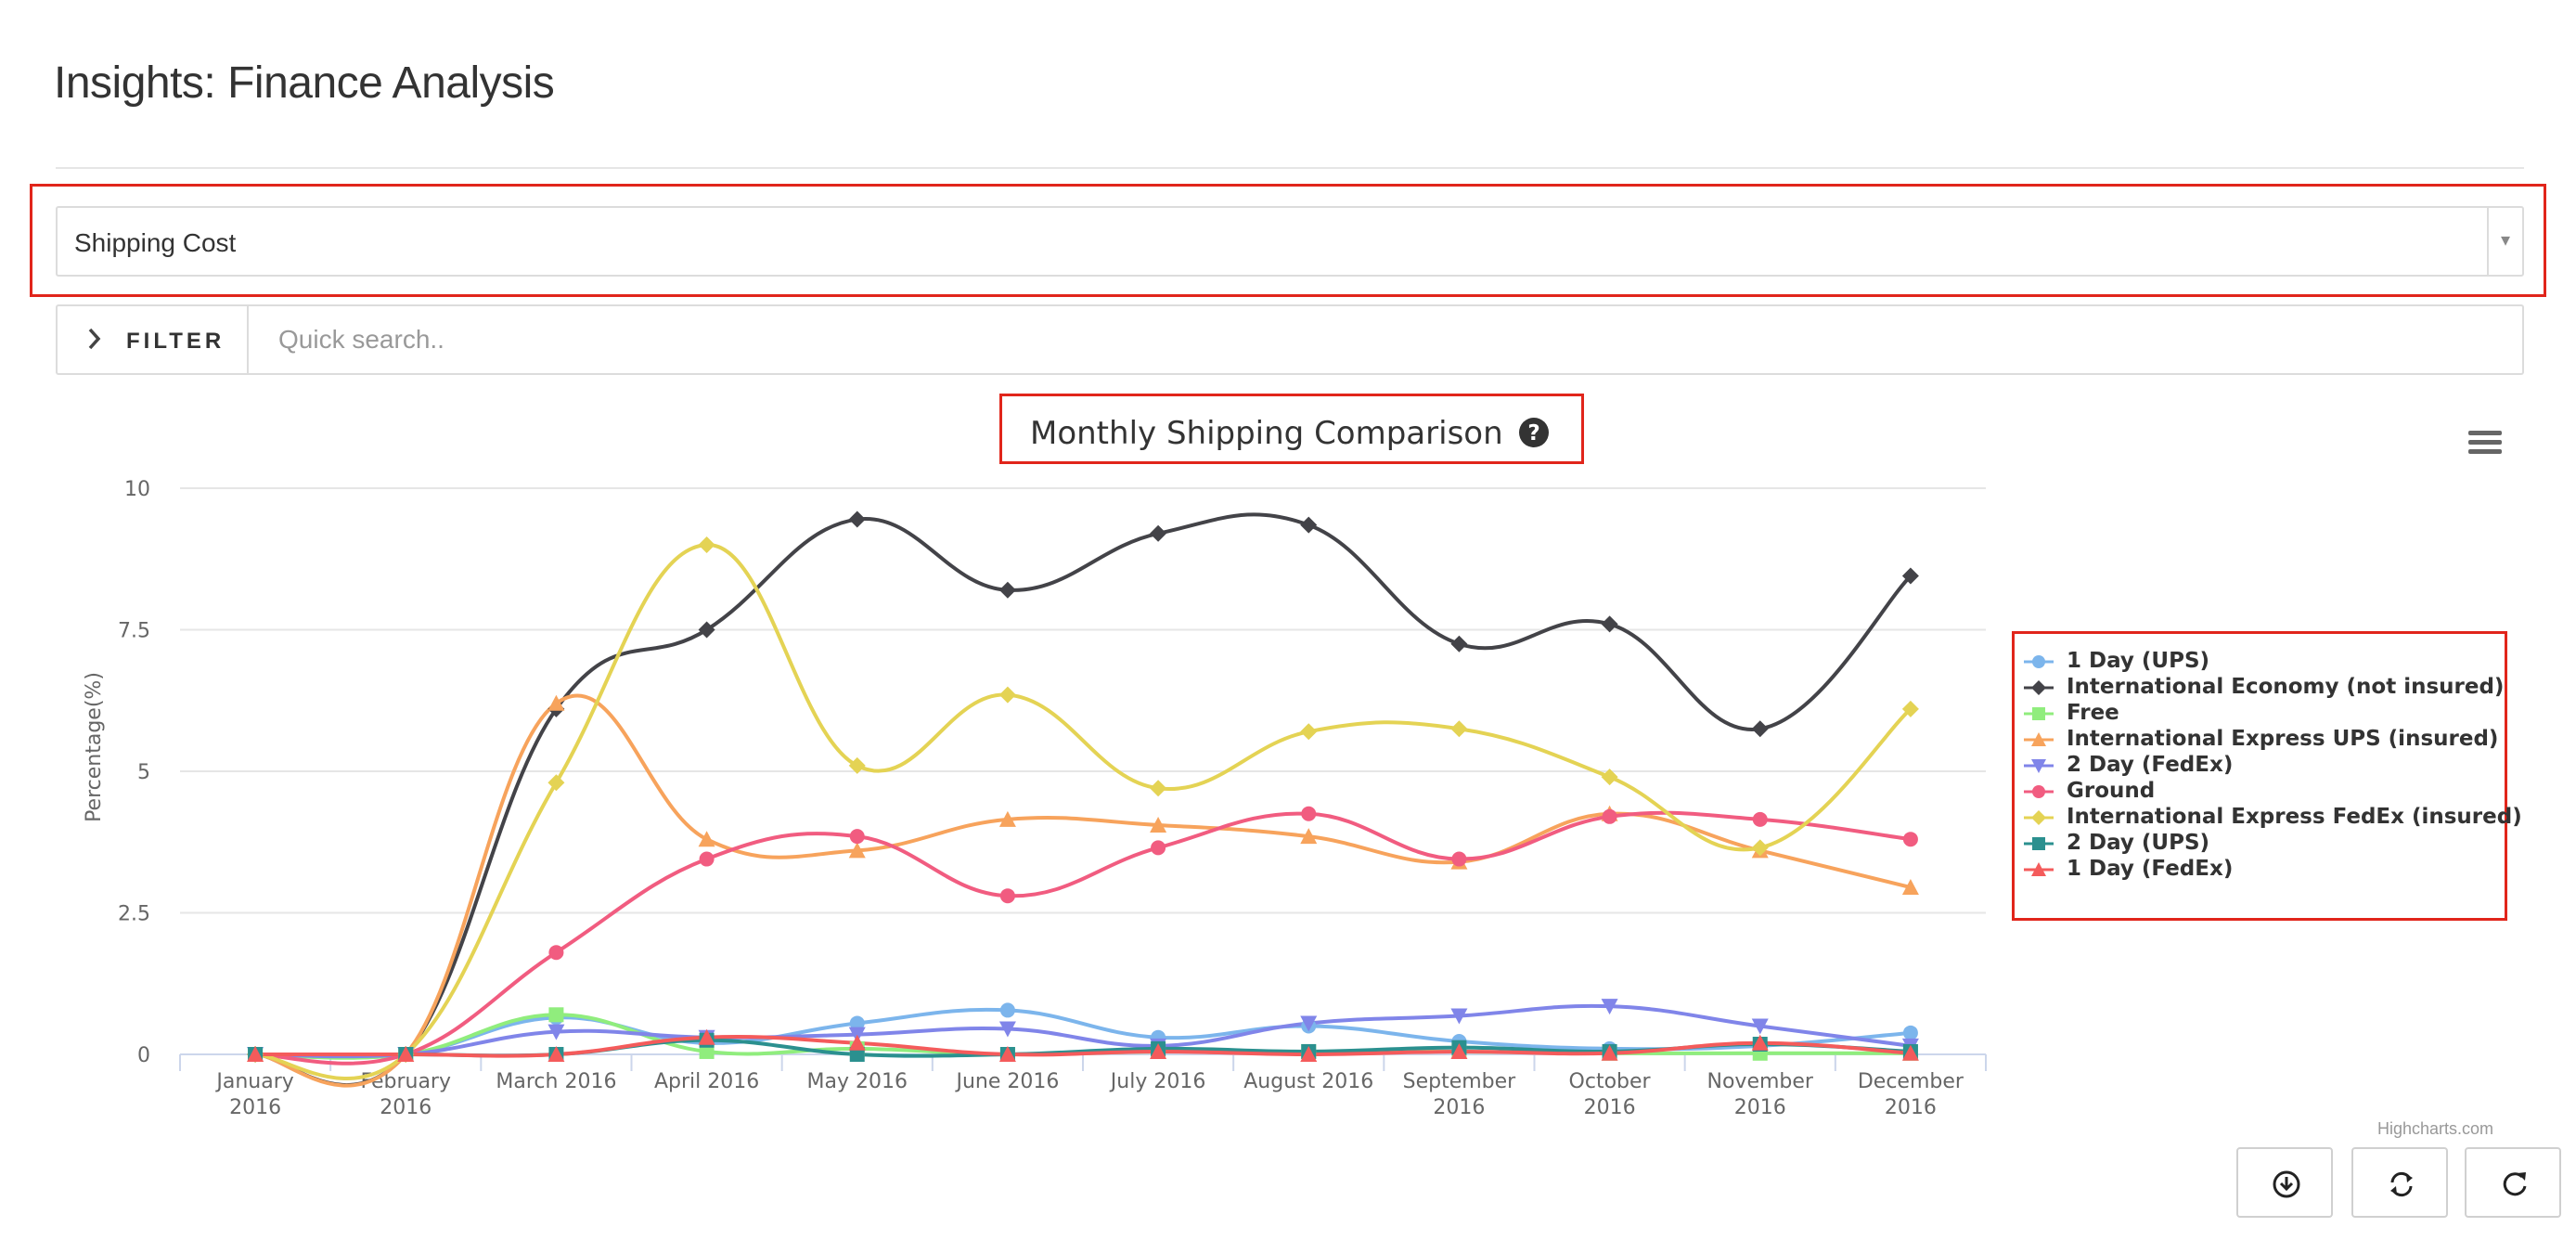 The image size is (2576, 1253). Describe the element at coordinates (2093, 713) in the screenshot. I see `legend-label: Free` at that location.